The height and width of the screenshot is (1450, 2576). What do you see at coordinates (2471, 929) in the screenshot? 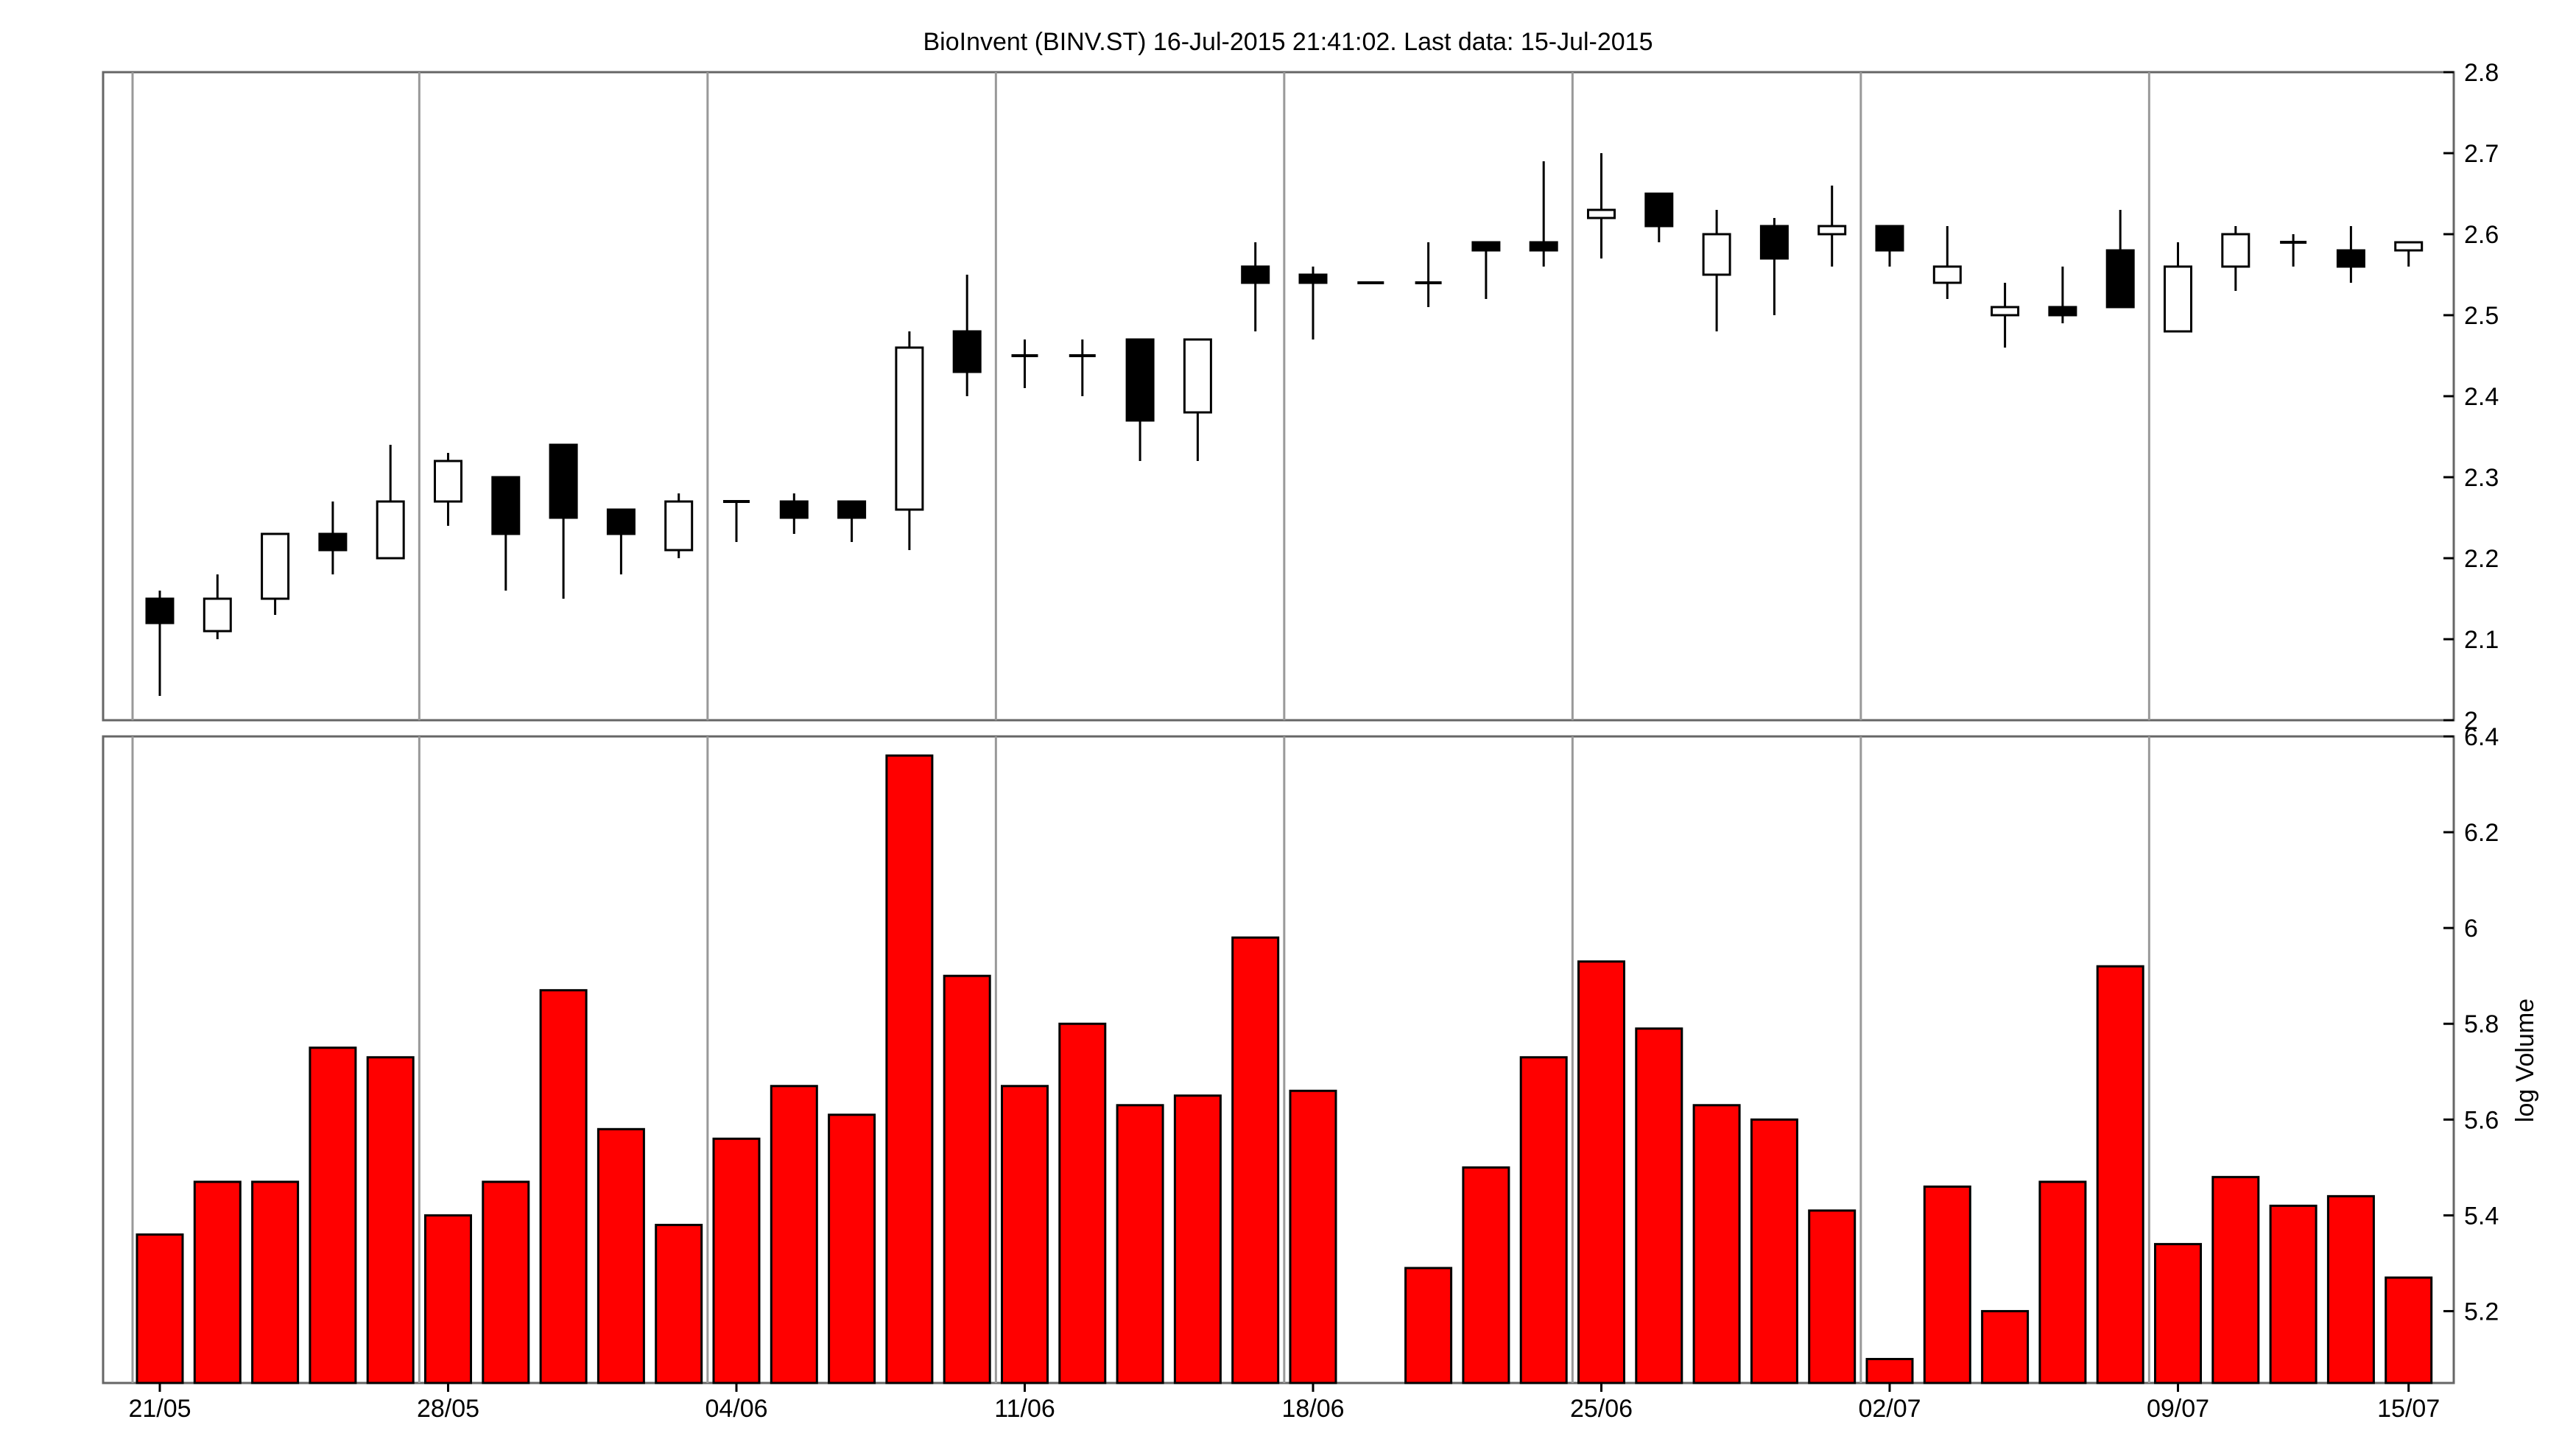
I see `volume-y-tick-label: 6` at bounding box center [2471, 929].